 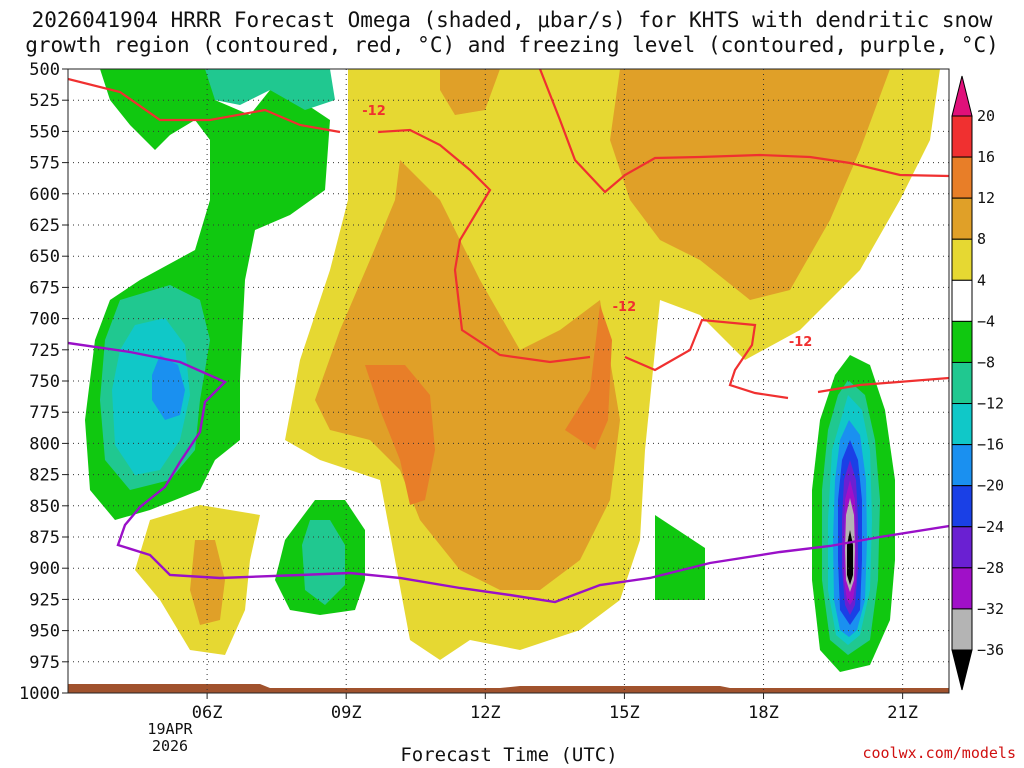 What do you see at coordinates (986, 116) in the screenshot?
I see `colorbar-label: 20` at bounding box center [986, 116].